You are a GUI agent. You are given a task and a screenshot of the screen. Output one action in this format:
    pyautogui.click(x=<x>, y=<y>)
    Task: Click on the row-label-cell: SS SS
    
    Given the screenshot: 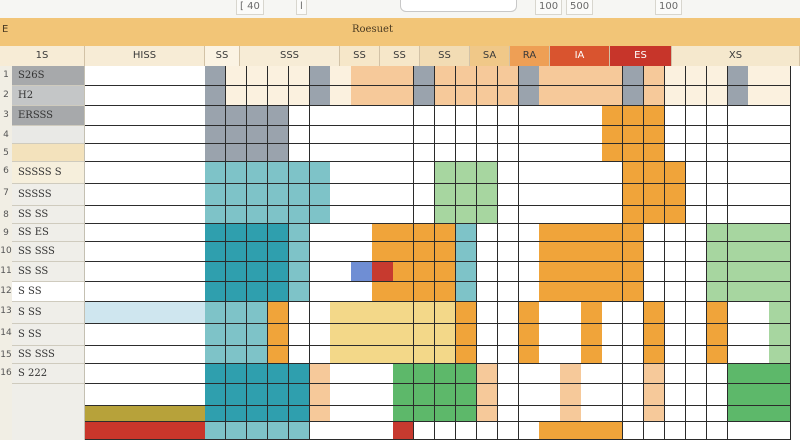 What is the action you would take?
    pyautogui.click(x=48, y=272)
    